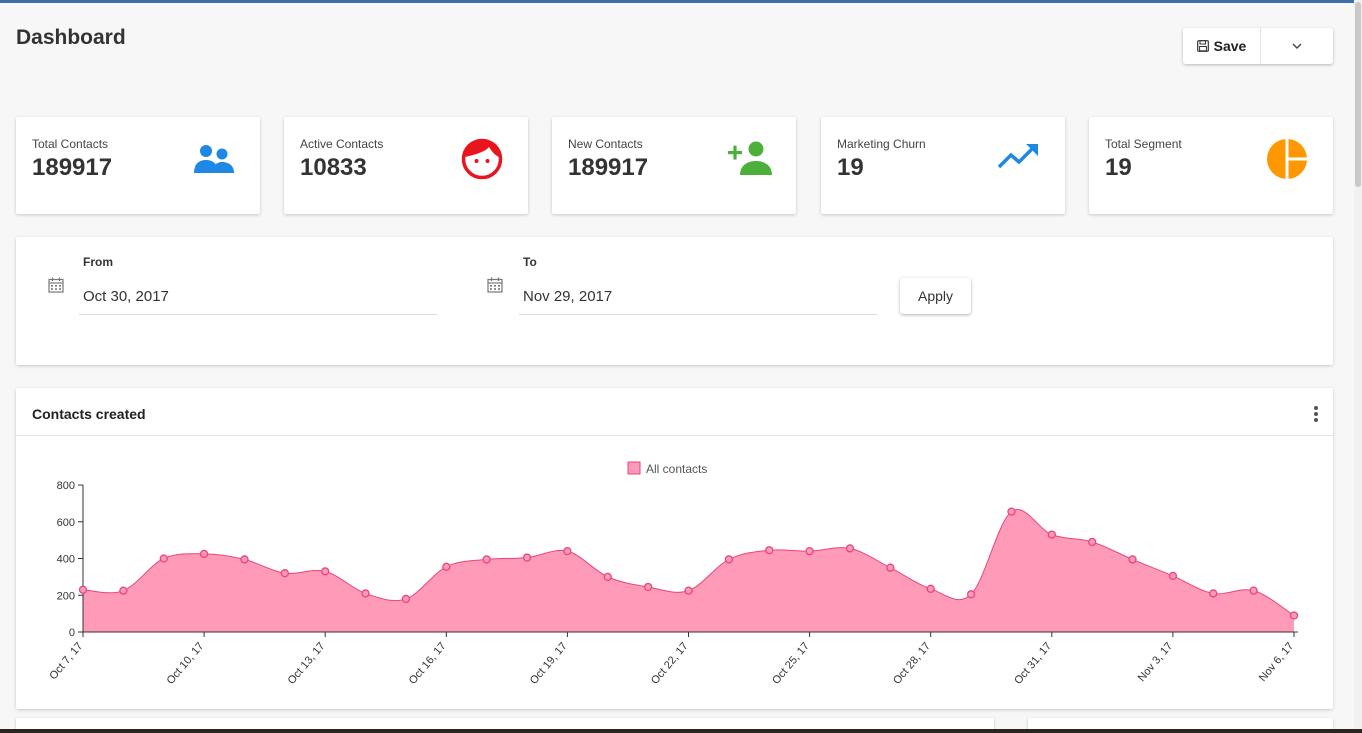  What do you see at coordinates (1155, 662) in the screenshot?
I see `x-tick-label: Nov 3, 17` at bounding box center [1155, 662].